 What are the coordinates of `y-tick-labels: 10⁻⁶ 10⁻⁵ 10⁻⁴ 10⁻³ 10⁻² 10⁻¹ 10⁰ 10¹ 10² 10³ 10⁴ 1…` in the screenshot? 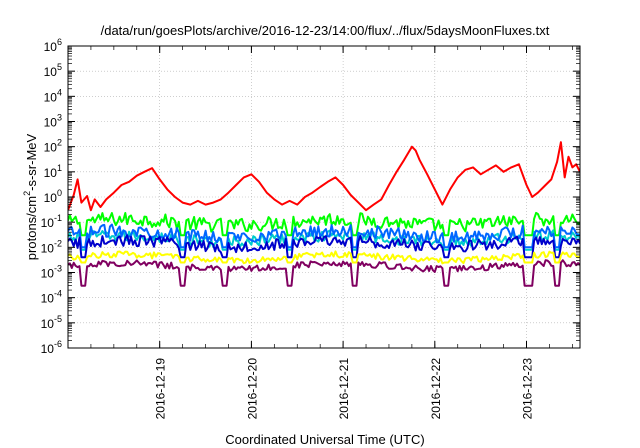 It's located at (51, 196).